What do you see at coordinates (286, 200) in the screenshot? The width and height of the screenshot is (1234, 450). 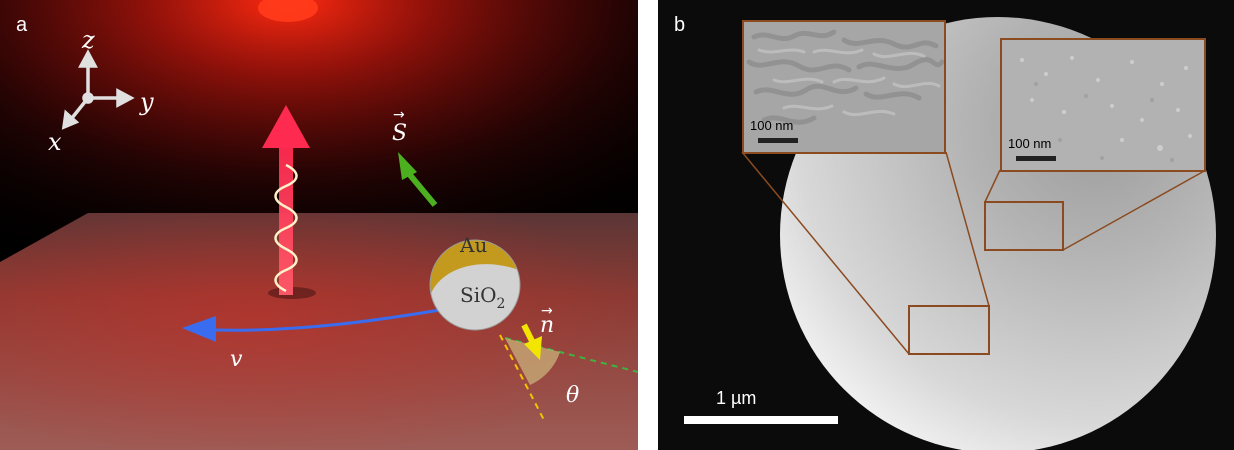 I see `optical-beam` at bounding box center [286, 200].